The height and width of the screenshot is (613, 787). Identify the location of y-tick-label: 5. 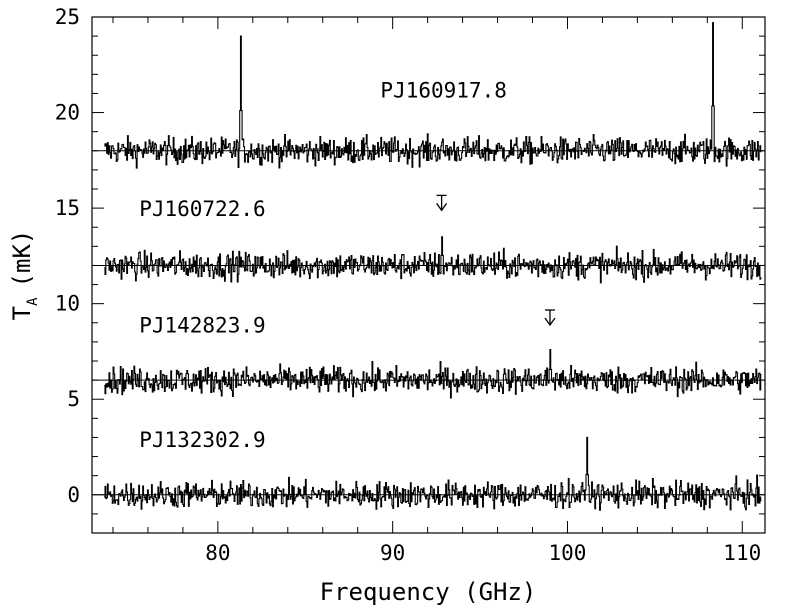
(73, 399).